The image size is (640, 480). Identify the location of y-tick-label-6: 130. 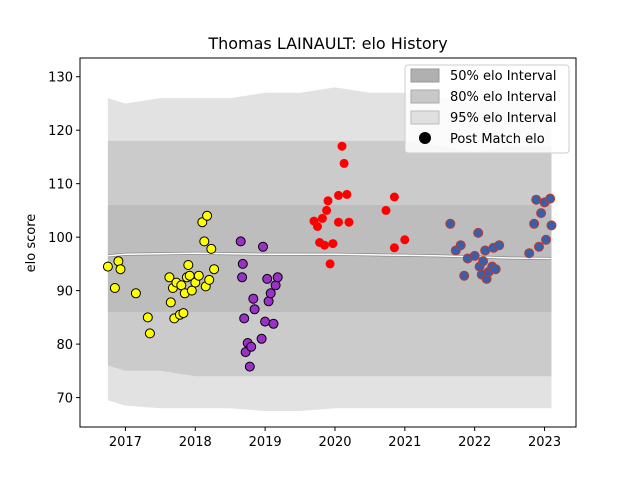
(60, 78).